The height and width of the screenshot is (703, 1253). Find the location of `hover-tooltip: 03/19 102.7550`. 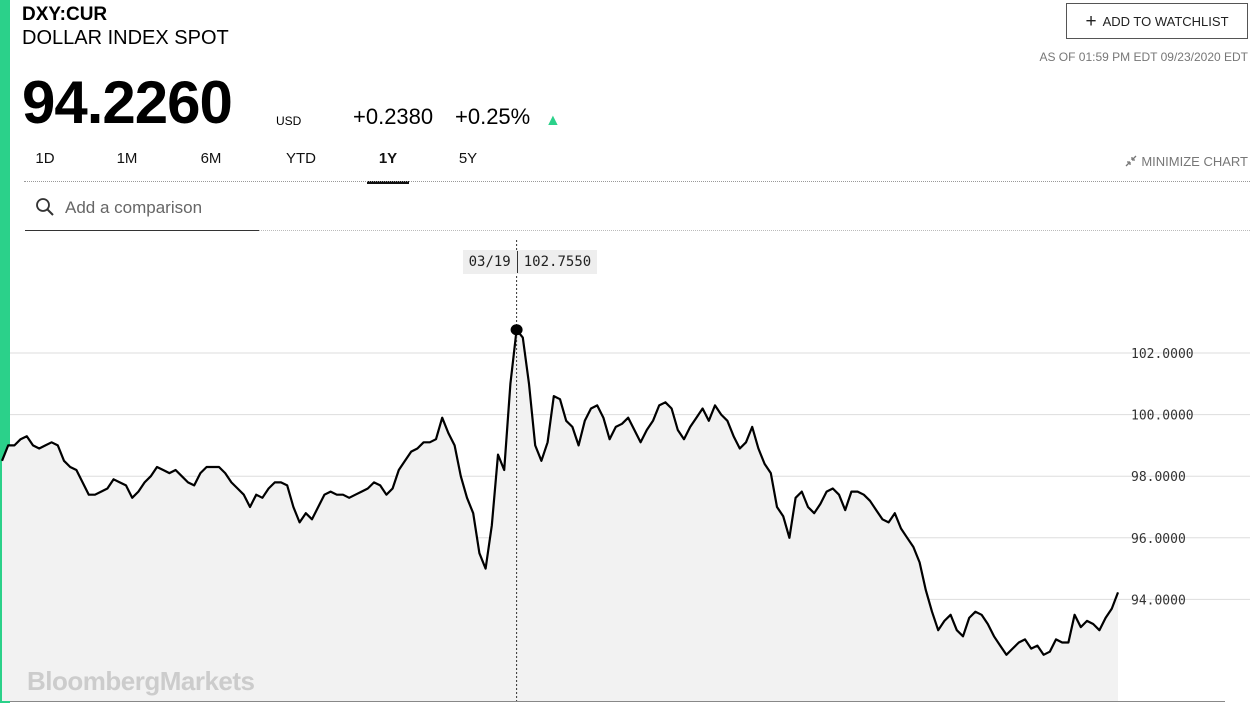

hover-tooltip: 03/19 102.7550 is located at coordinates (530, 262).